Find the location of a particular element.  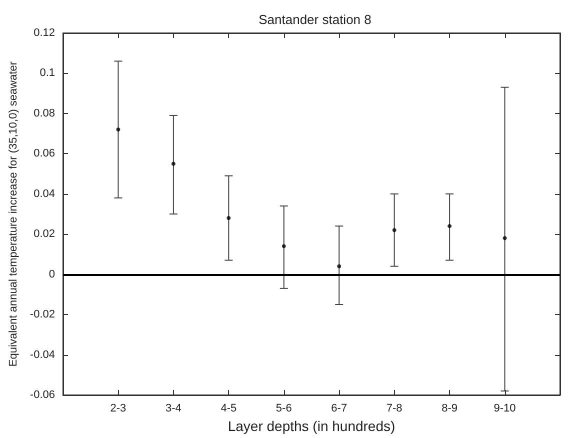

y-axis-title: Equivalent annual temperature increase for (35,10,0) seawater is located at coordinates (14, 214).